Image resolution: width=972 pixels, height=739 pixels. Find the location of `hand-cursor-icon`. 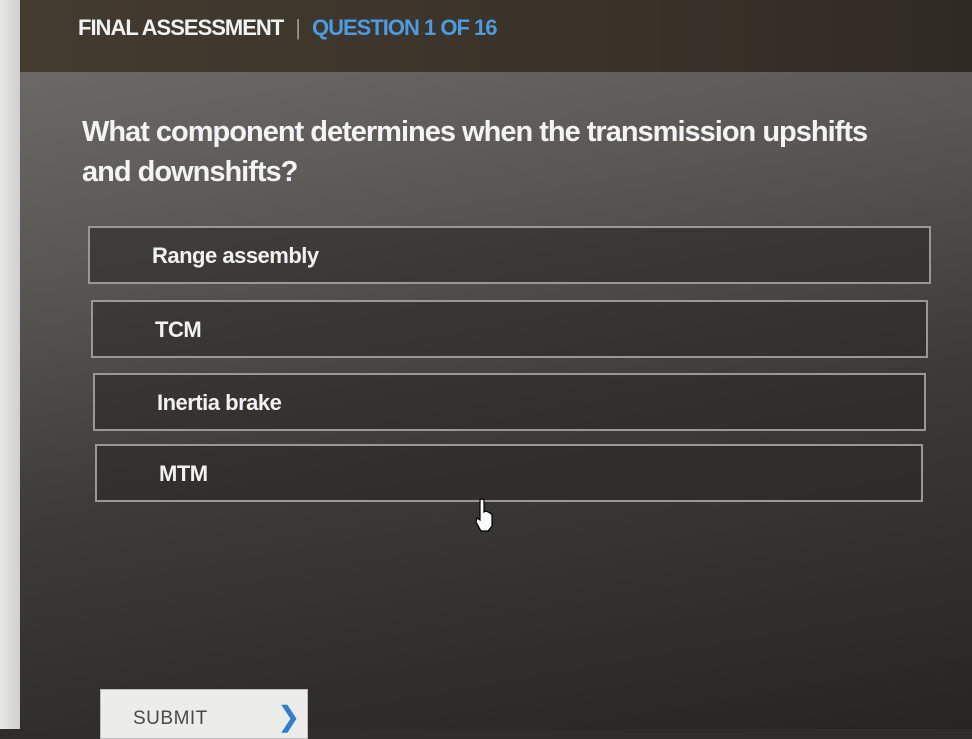

hand-cursor-icon is located at coordinates (484, 515).